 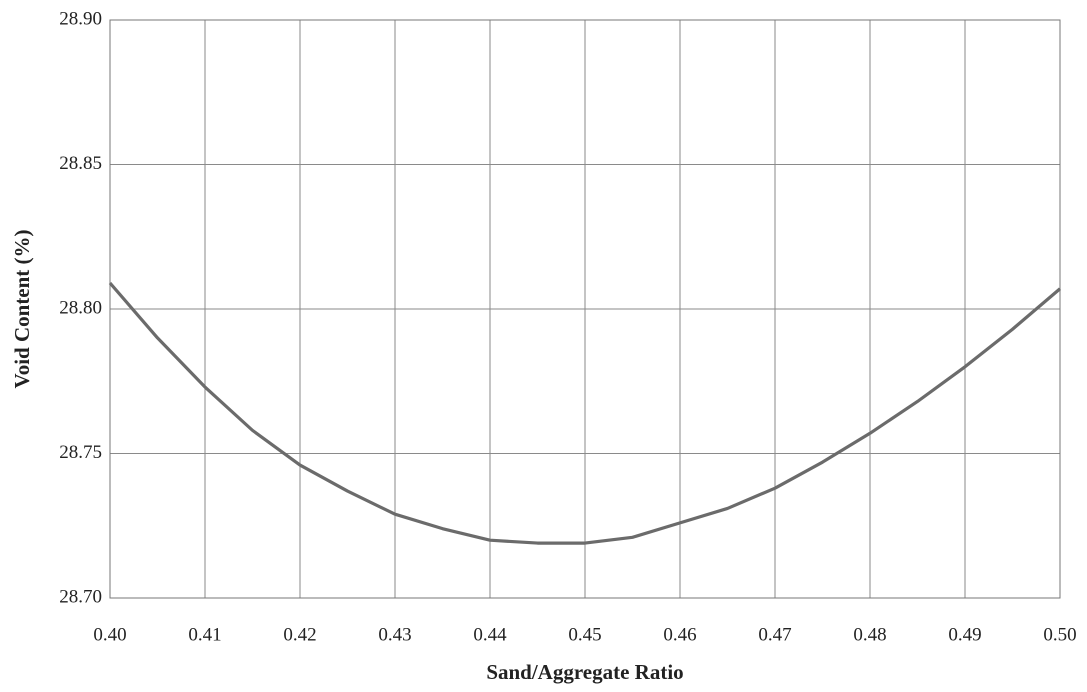 What do you see at coordinates (80, 596) in the screenshot?
I see `y-tick-label: 28.70` at bounding box center [80, 596].